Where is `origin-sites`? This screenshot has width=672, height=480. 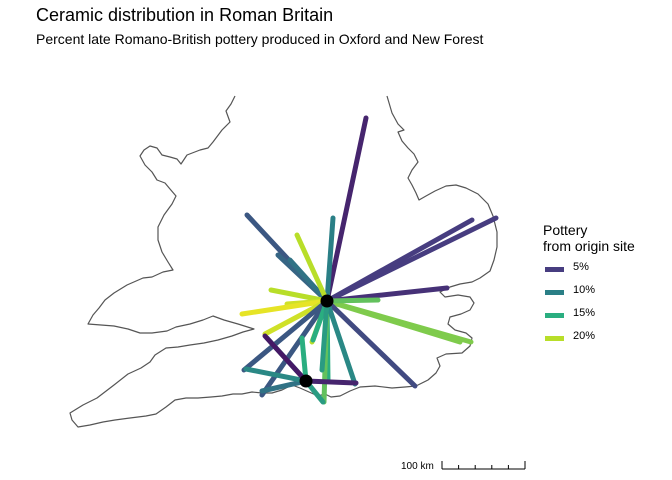 origin-sites is located at coordinates (316, 341).